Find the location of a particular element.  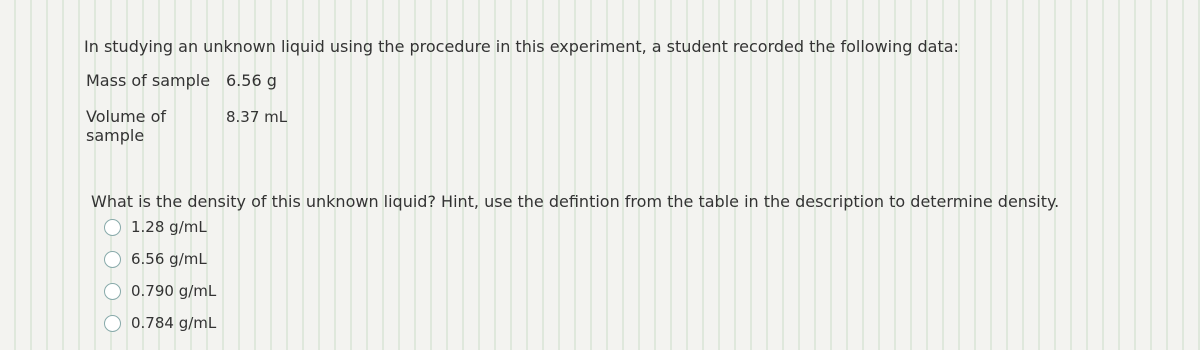

option: 1.28 g/mL is located at coordinates (155, 227).